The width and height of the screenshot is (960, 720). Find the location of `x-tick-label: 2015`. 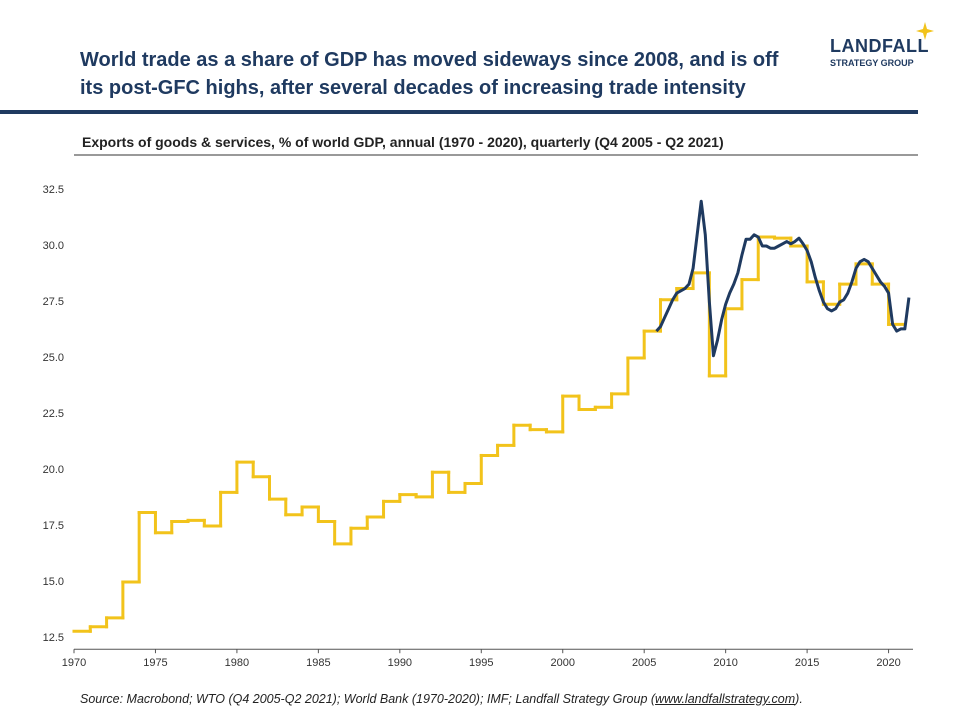

x-tick-label: 2015 is located at coordinates (807, 663).